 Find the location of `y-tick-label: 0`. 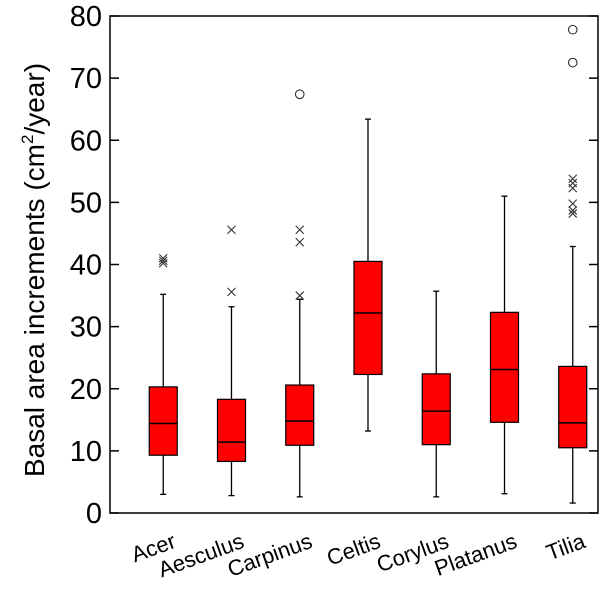

y-tick-label: 0 is located at coordinates (94, 514).